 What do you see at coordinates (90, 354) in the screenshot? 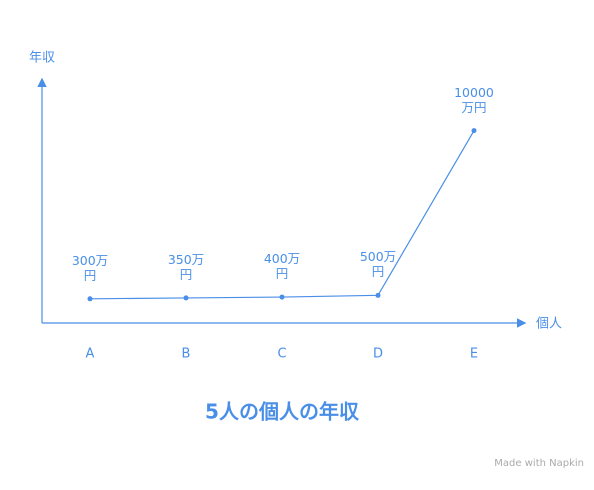
I see `x-tick-label: A` at bounding box center [90, 354].